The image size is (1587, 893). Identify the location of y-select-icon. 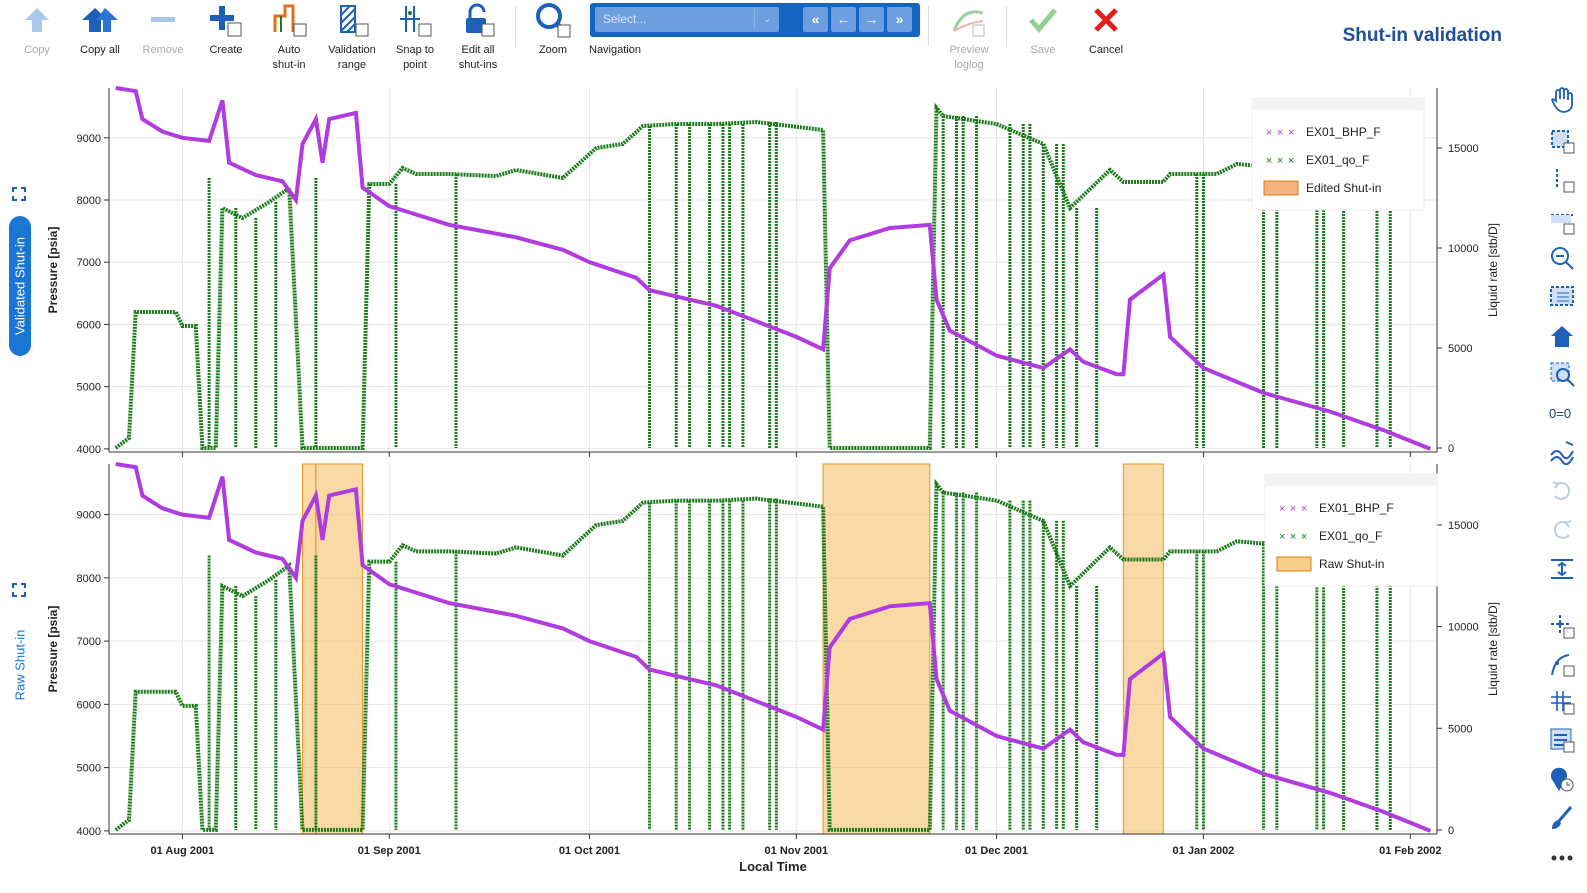
(1562, 222).